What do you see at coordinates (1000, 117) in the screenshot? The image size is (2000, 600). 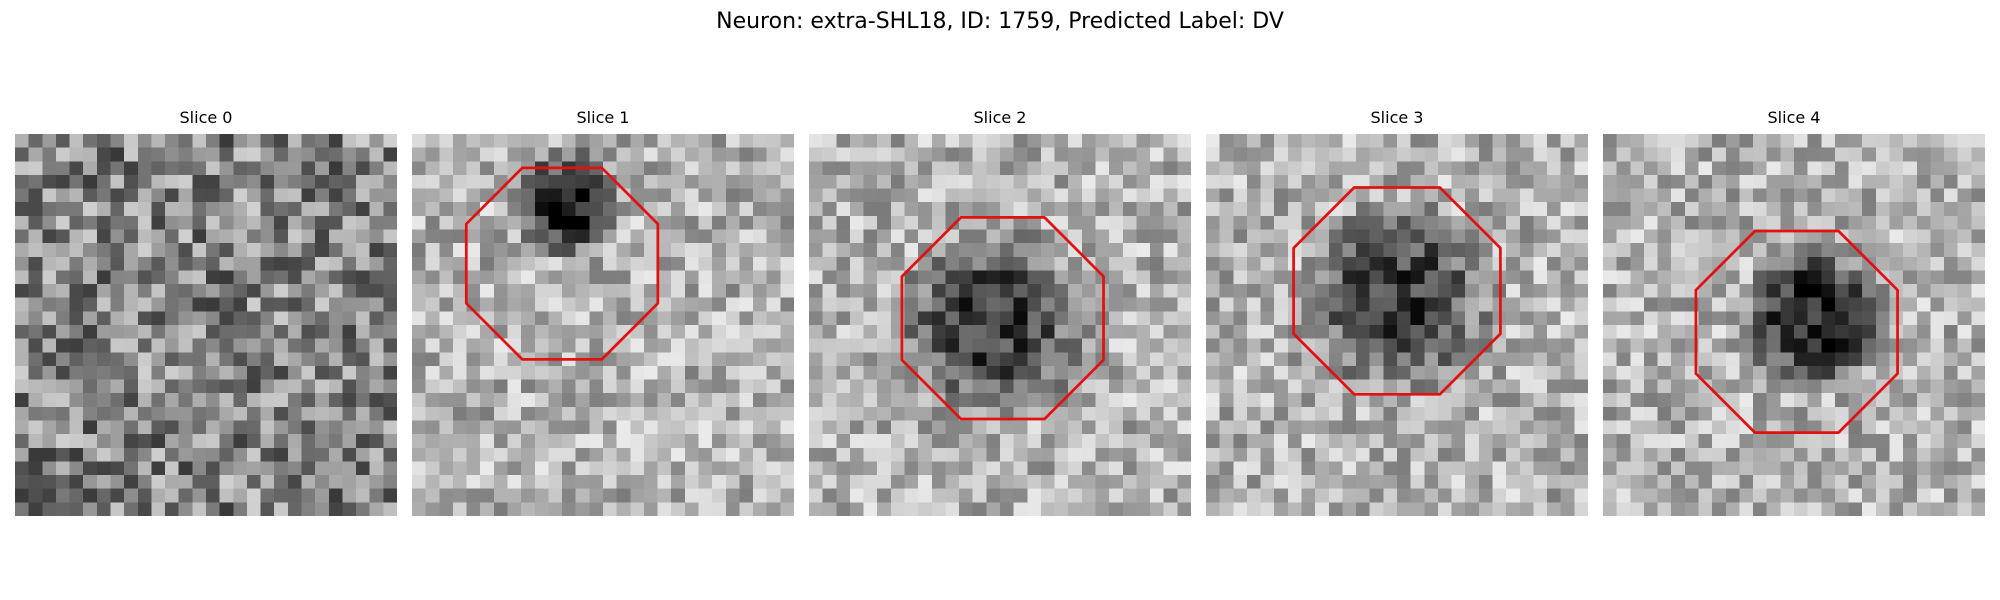 I see `slice-2-title: Slice 2` at bounding box center [1000, 117].